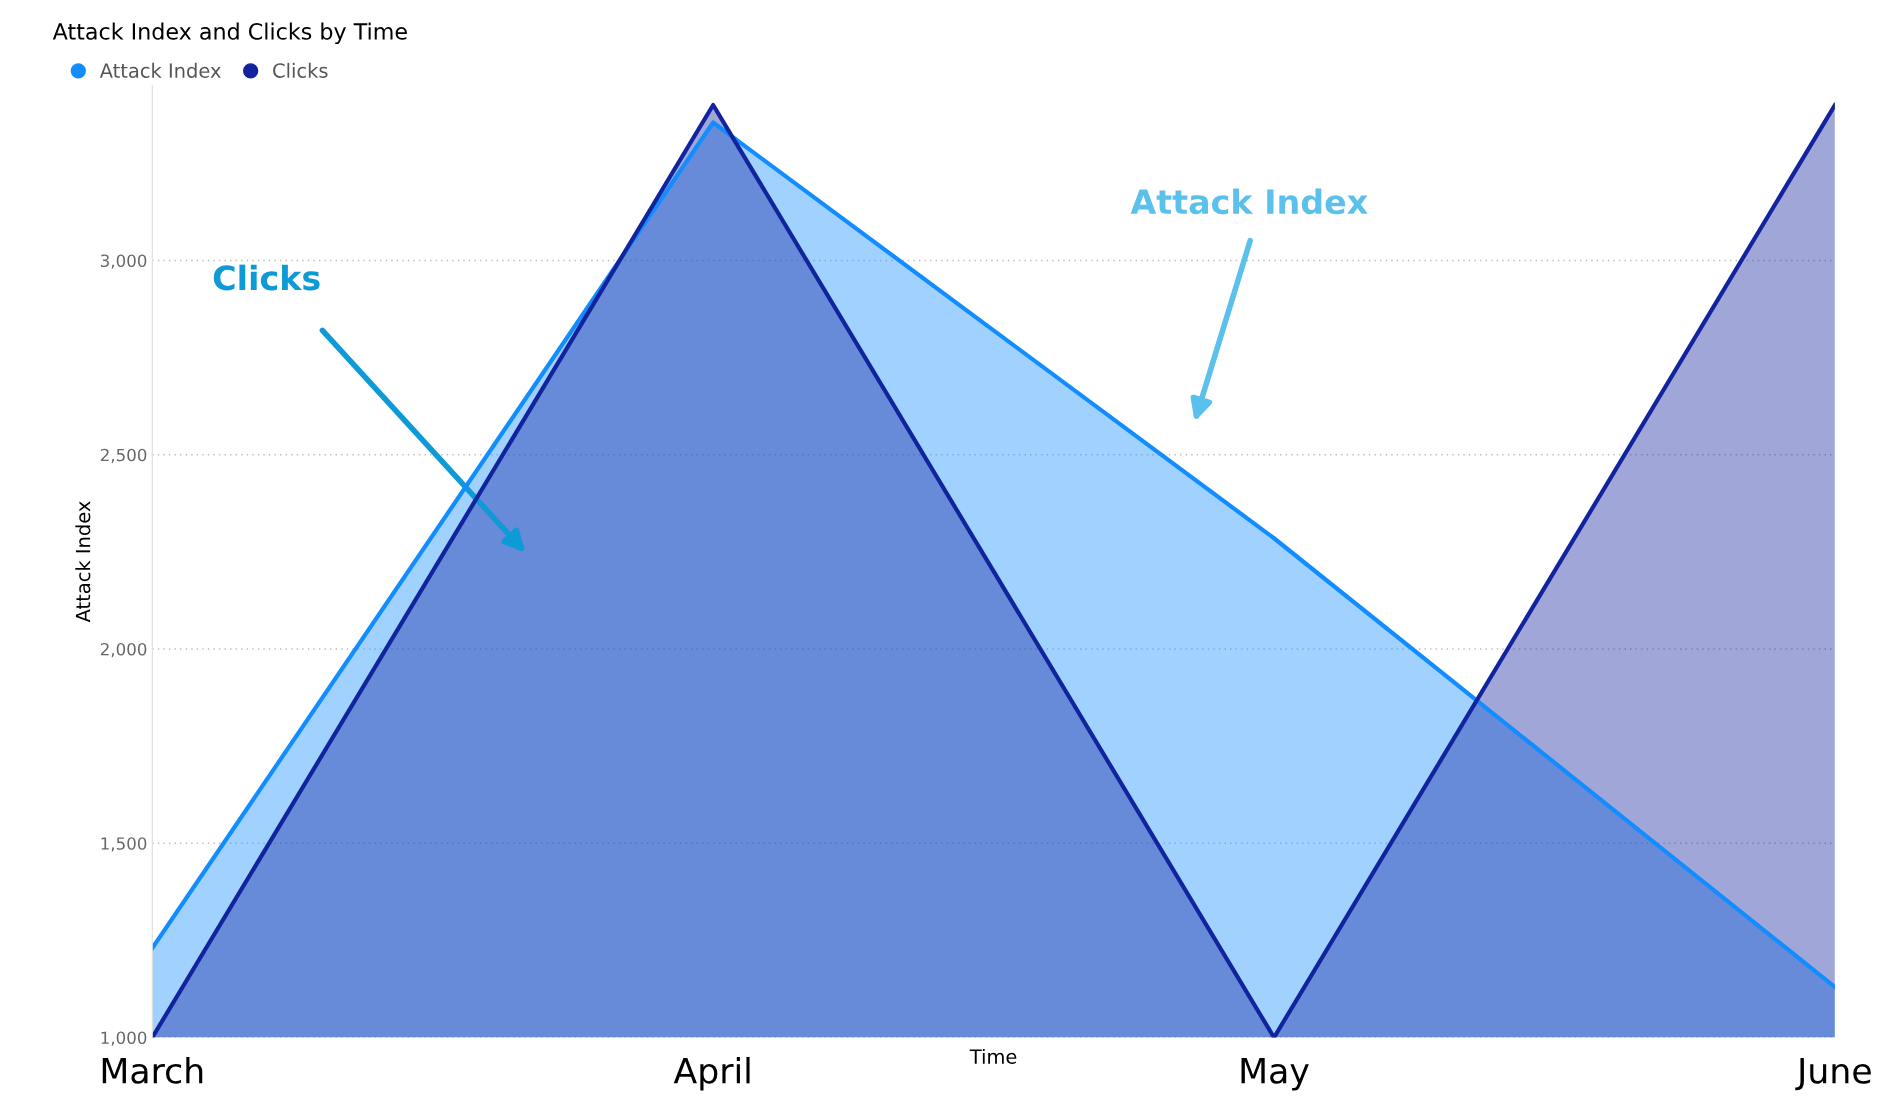 The height and width of the screenshot is (1112, 1880). Describe the element at coordinates (1275, 1074) in the screenshot. I see `x-tick-label: May` at that location.